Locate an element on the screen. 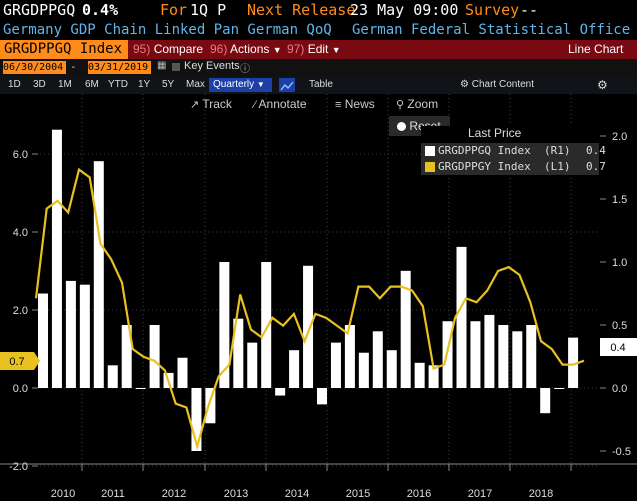 Image resolution: width=637 pixels, height=501 pixels. x-tick-label: 2015 is located at coordinates (358, 494).